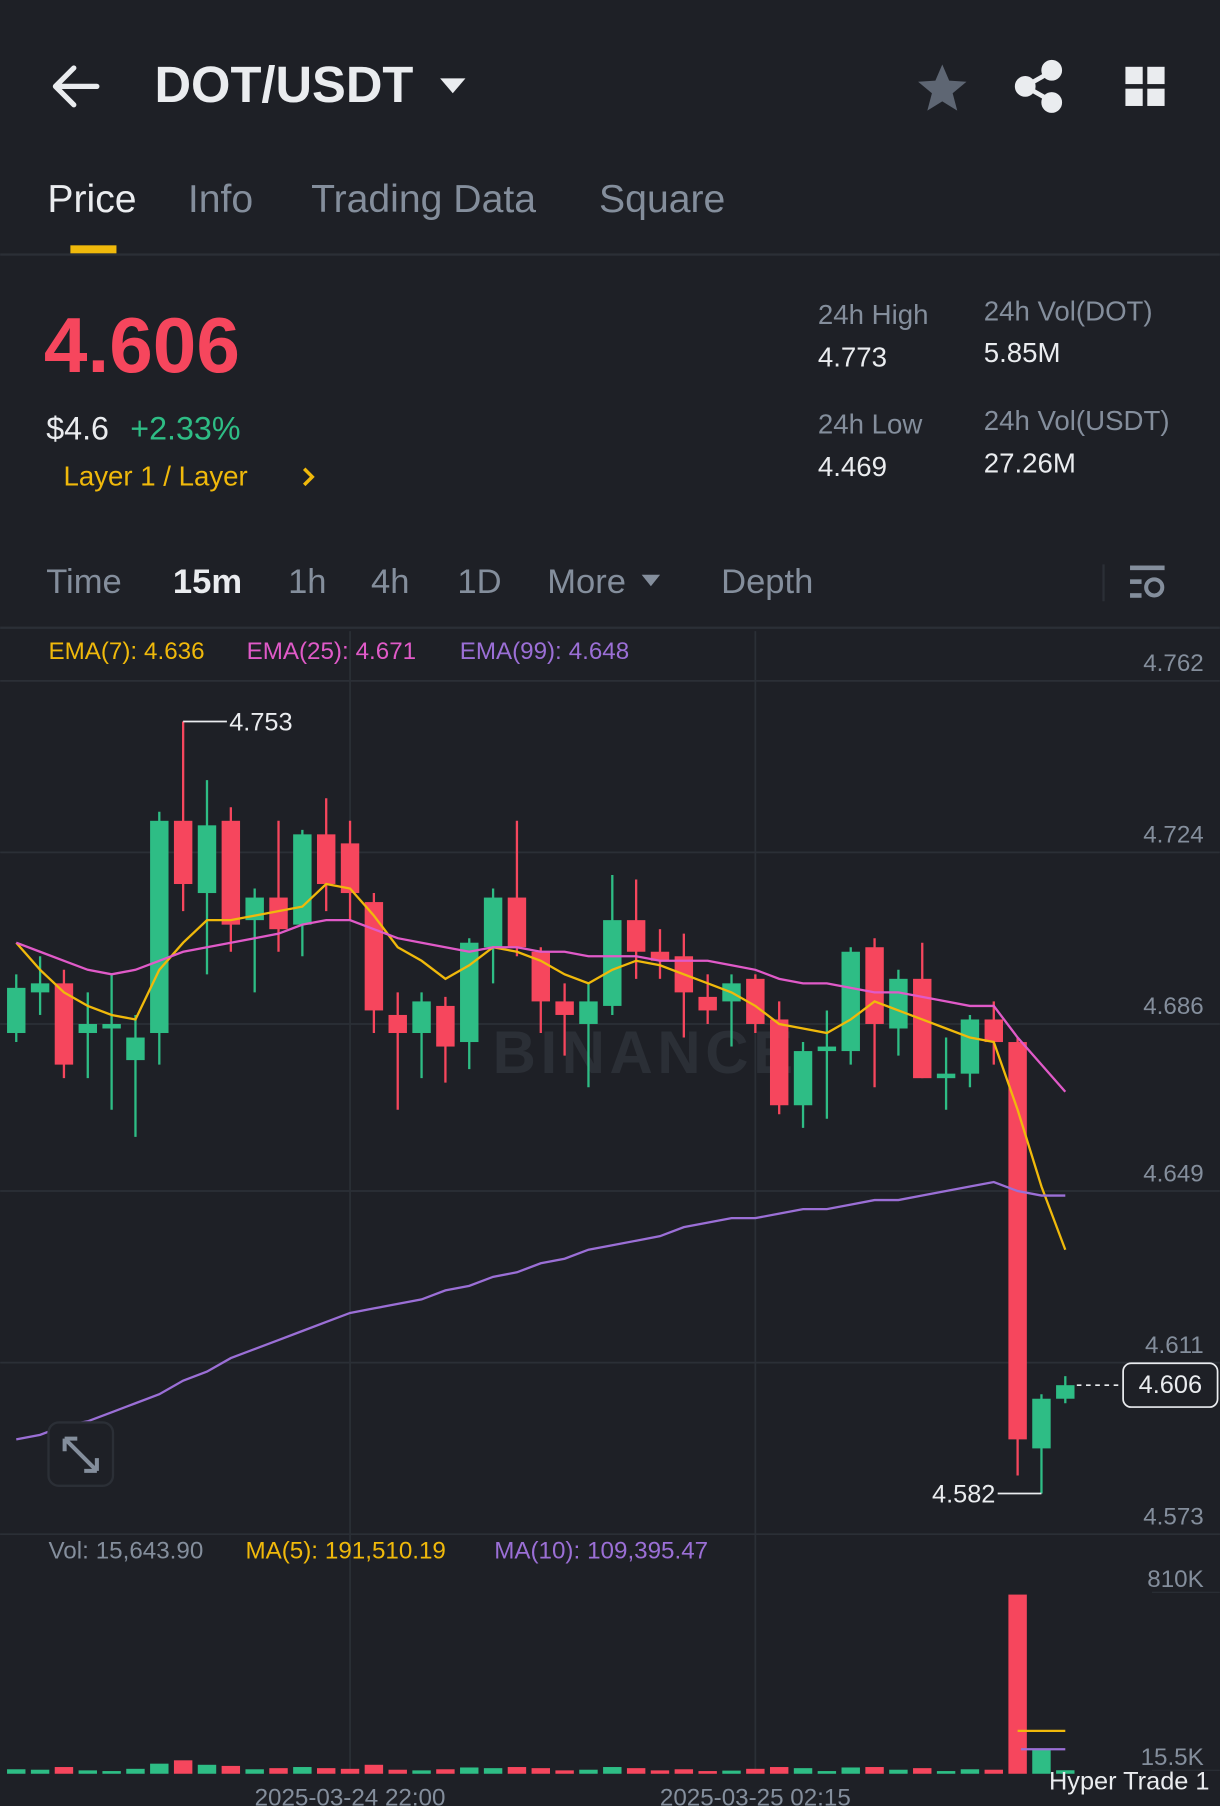 The height and width of the screenshot is (1806, 1220). What do you see at coordinates (93, 651) in the screenshot?
I see `ema-legend-label: EMA(7):` at bounding box center [93, 651].